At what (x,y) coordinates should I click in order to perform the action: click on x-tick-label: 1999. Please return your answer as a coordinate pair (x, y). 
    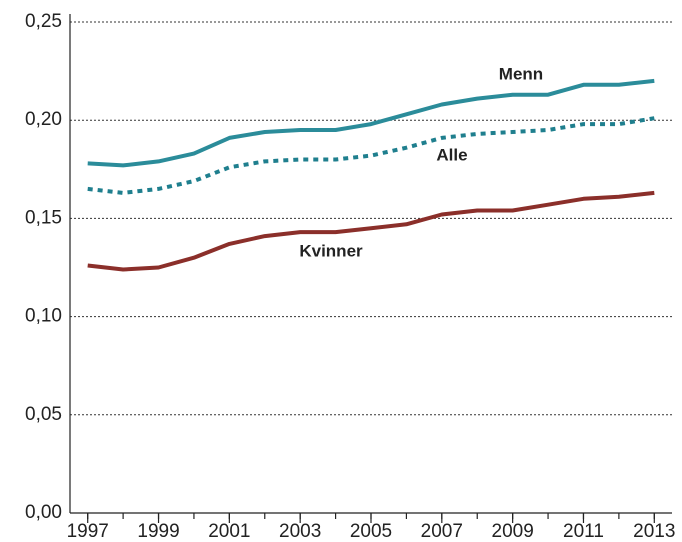
    Looking at the image, I should click on (158, 531).